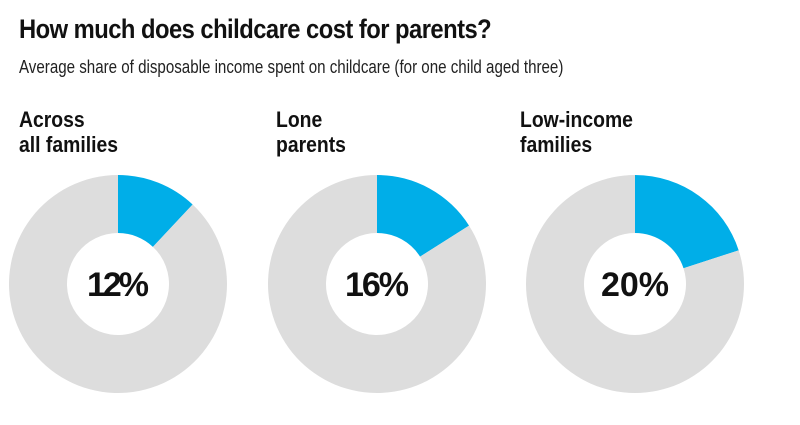 This screenshot has width=800, height=425. I want to click on donut-label-low-income: Low-income families, so click(576, 132).